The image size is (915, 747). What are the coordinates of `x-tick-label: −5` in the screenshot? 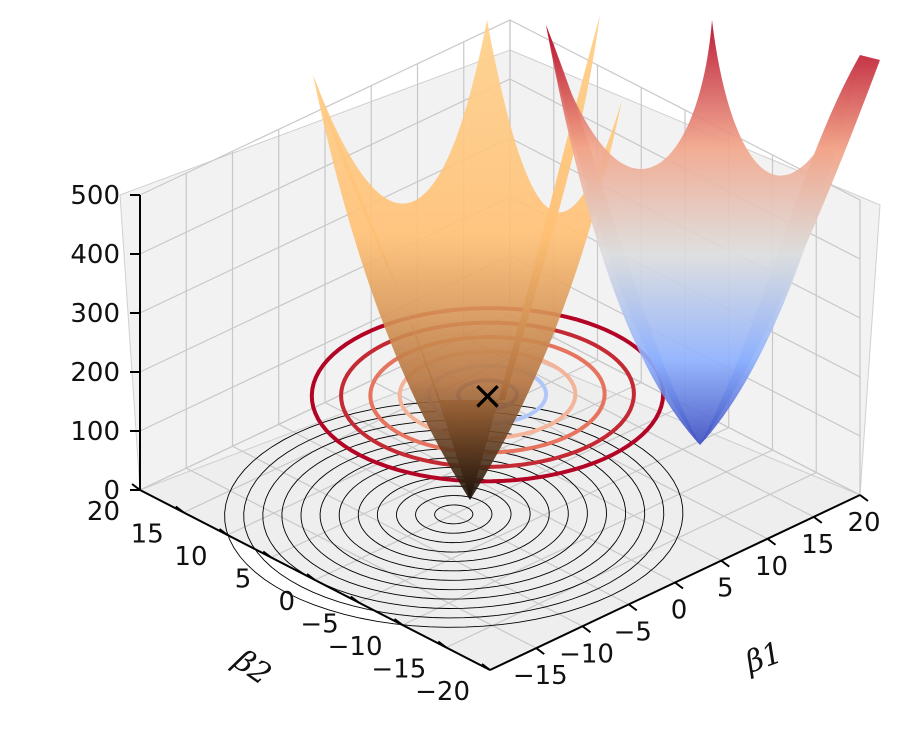 It's located at (633, 632).